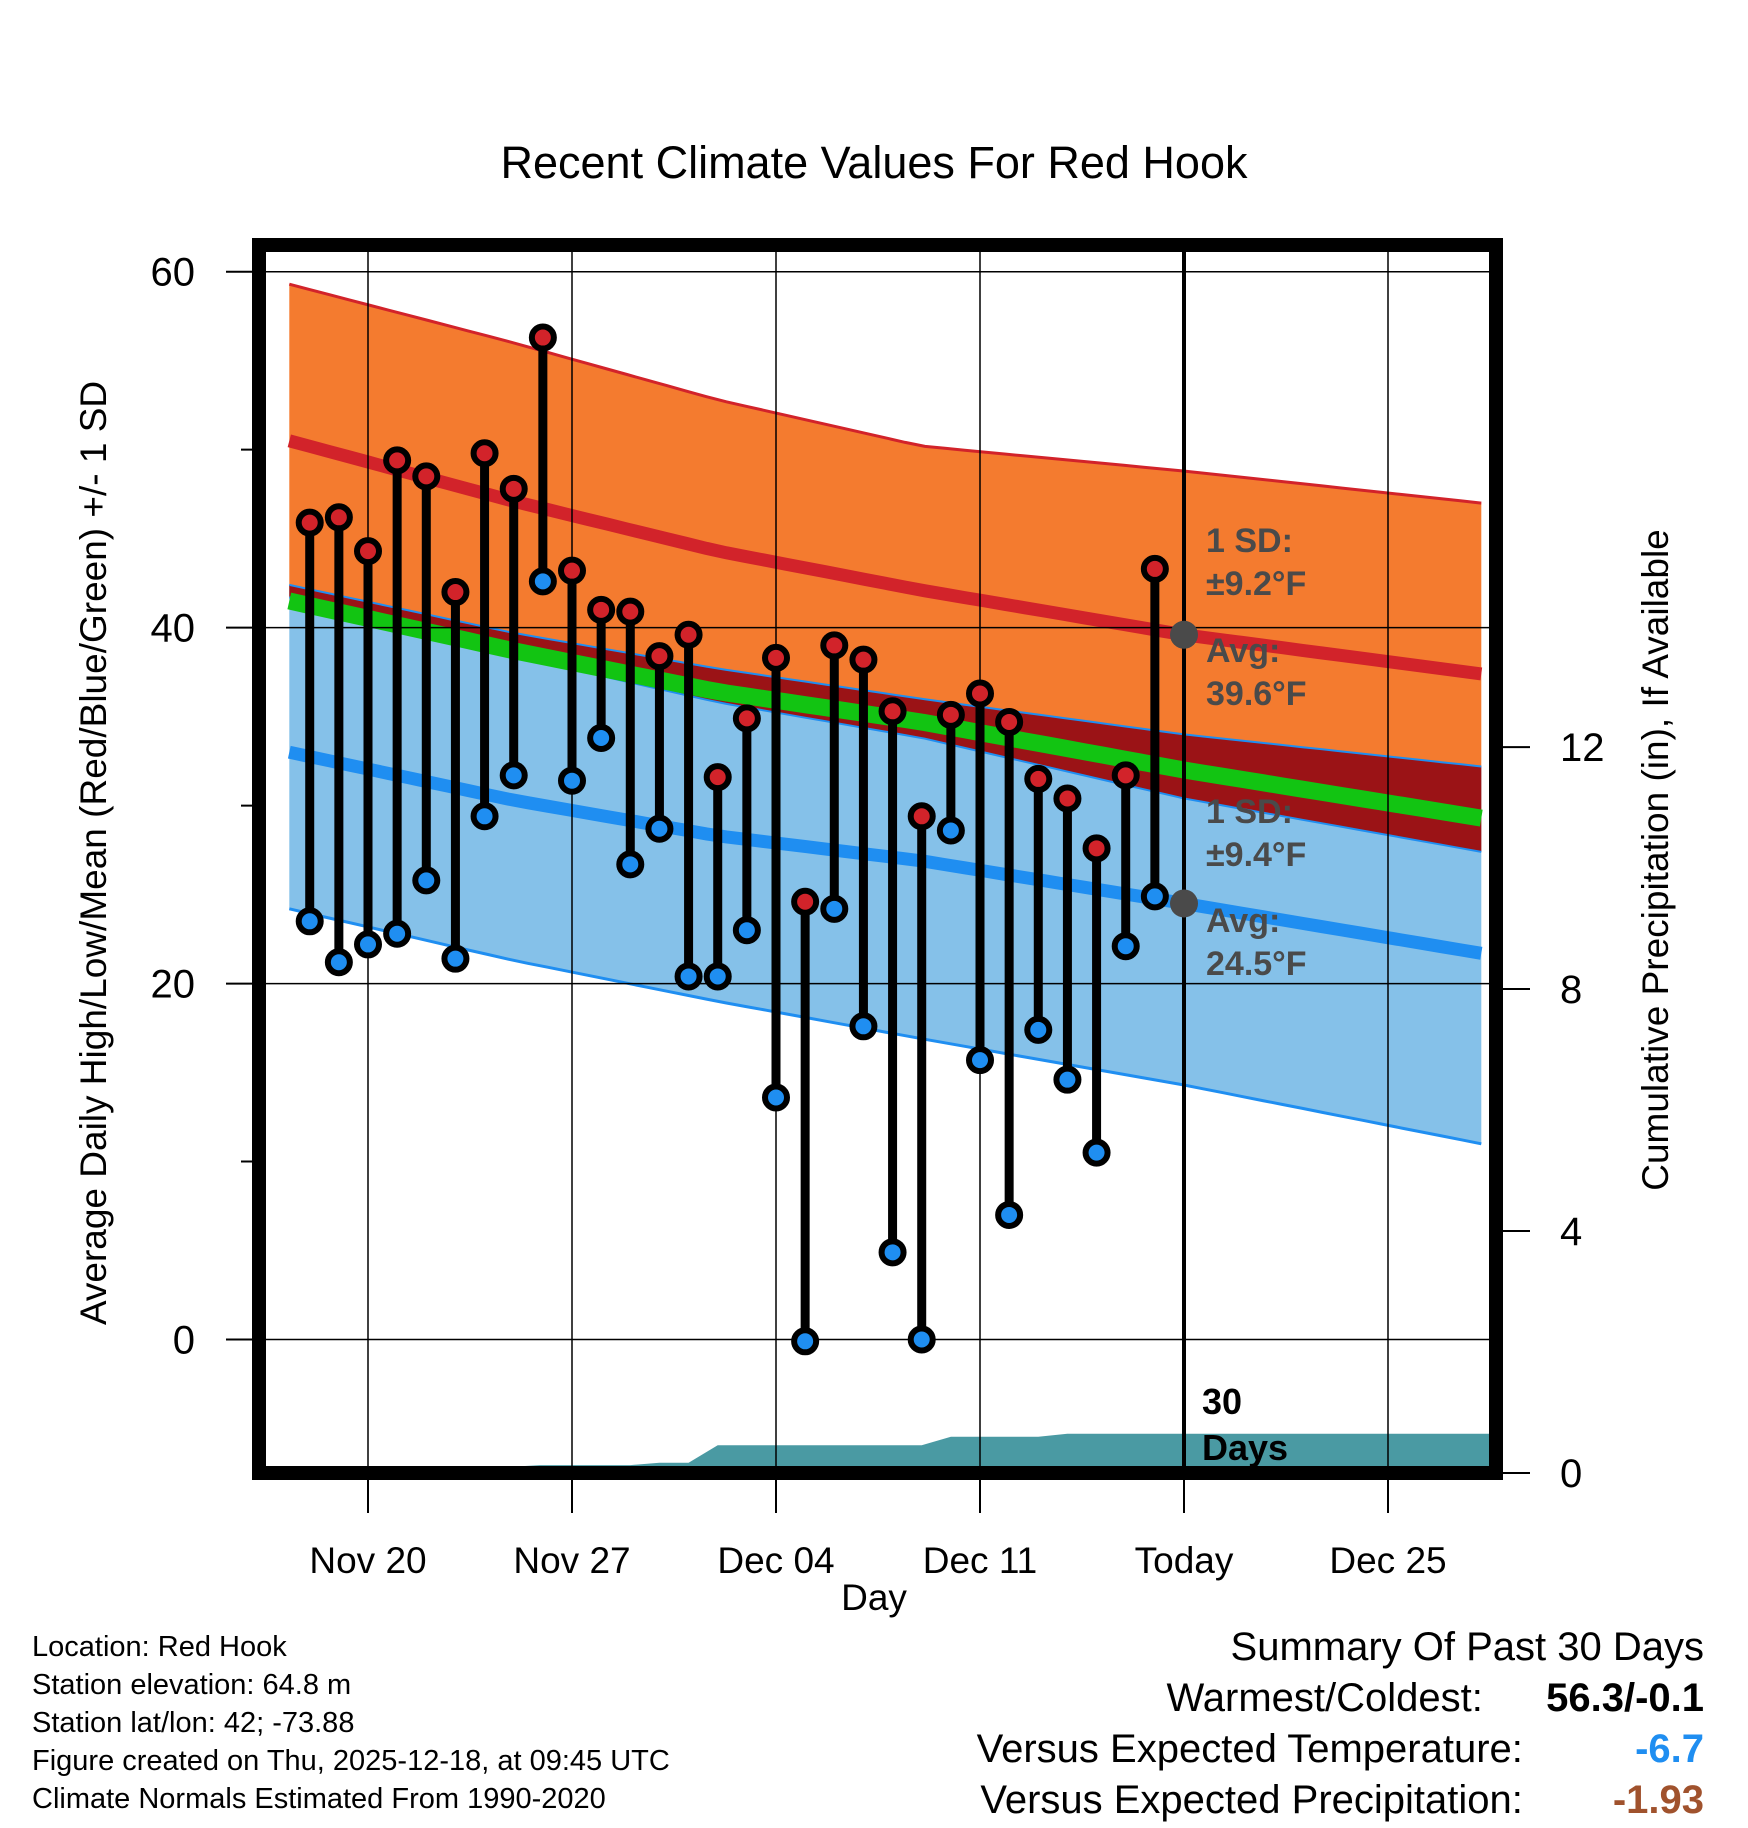 This screenshot has height=1828, width=1748. What do you see at coordinates (193, 1723) in the screenshot?
I see `info-latlon: Station lat/lon: 42; -73.88` at bounding box center [193, 1723].